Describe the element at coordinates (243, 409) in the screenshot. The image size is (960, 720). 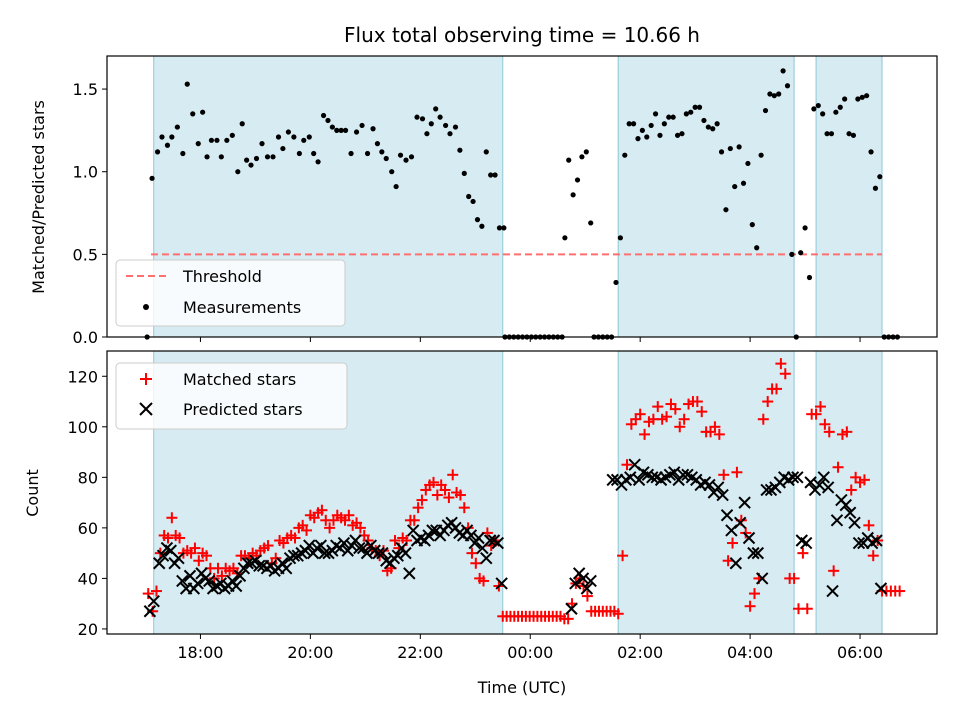
I see `legend-predicted-label: Predicted stars` at that location.